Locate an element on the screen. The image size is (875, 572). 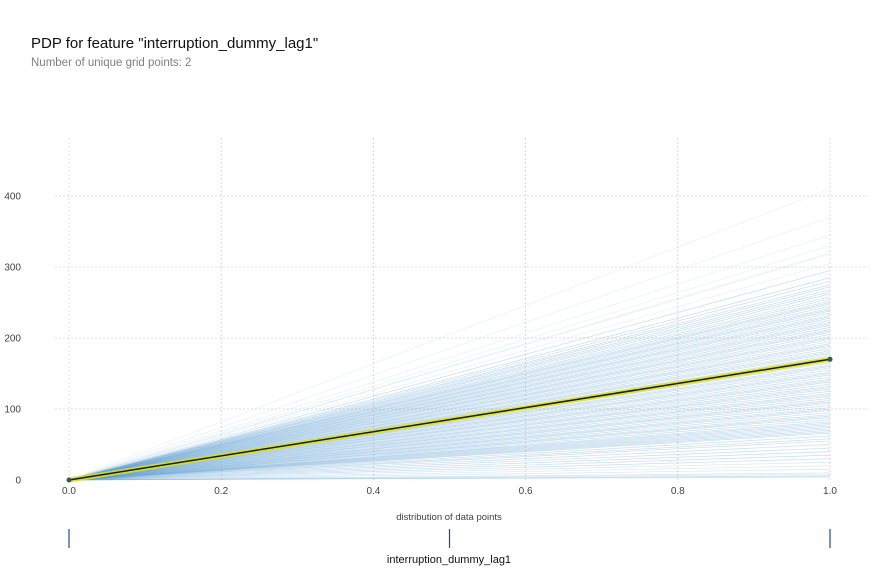
distribution-label: distribution of data points is located at coordinates (449, 517).